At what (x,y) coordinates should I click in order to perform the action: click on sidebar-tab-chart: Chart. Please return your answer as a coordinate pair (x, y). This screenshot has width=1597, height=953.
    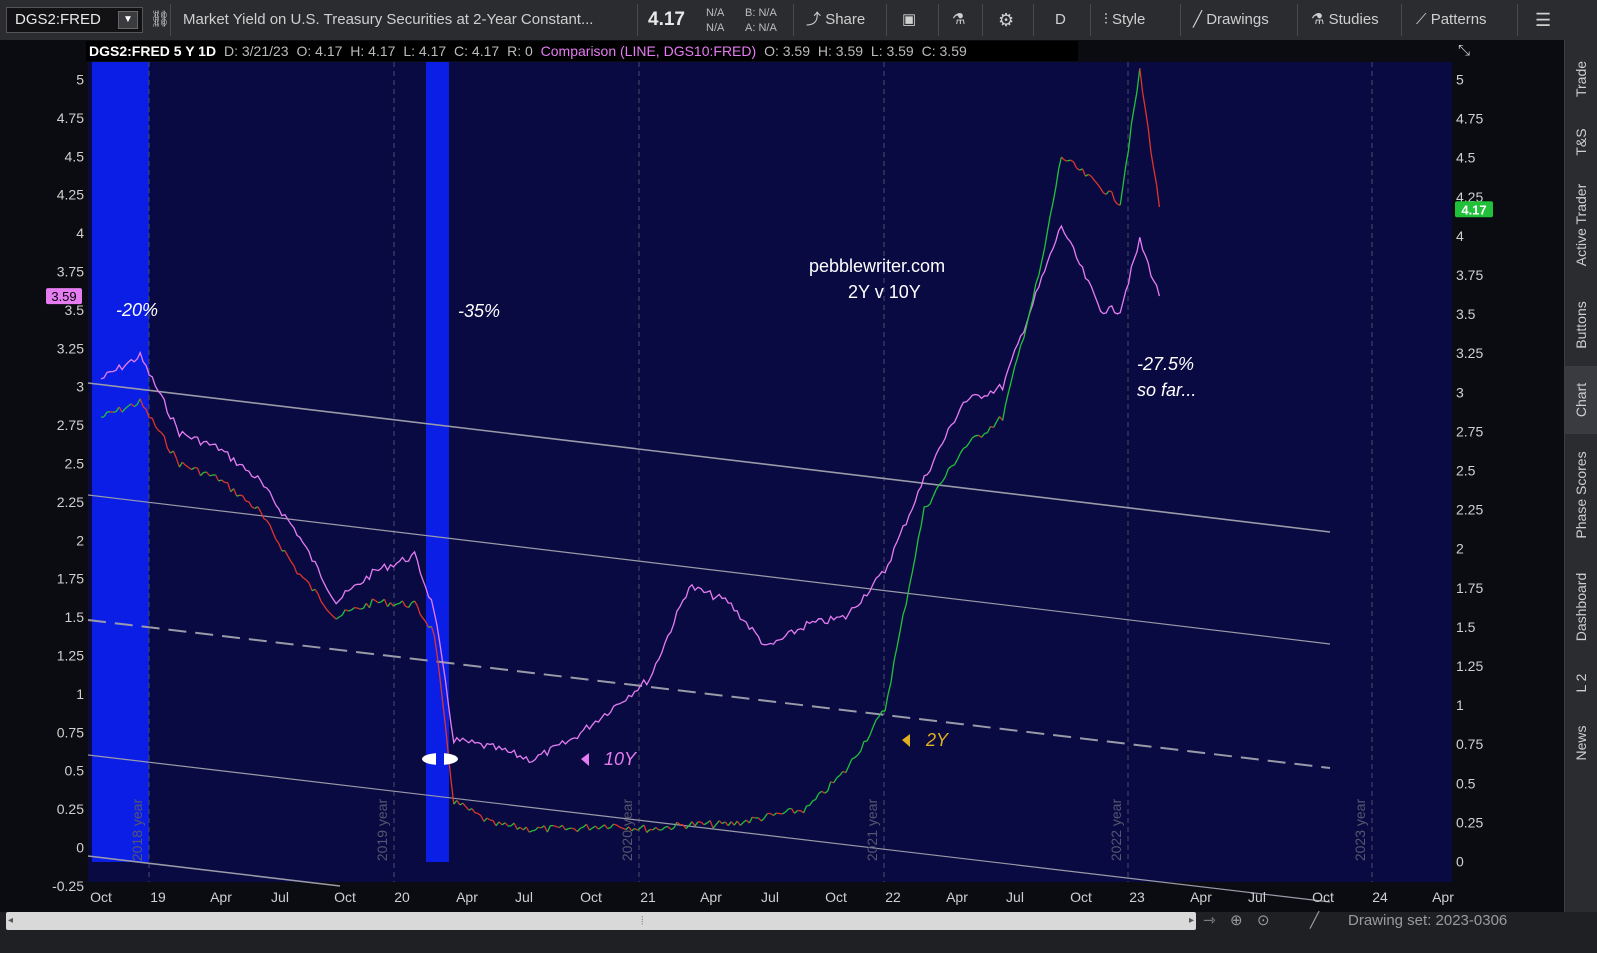
    Looking at the image, I should click on (1581, 400).